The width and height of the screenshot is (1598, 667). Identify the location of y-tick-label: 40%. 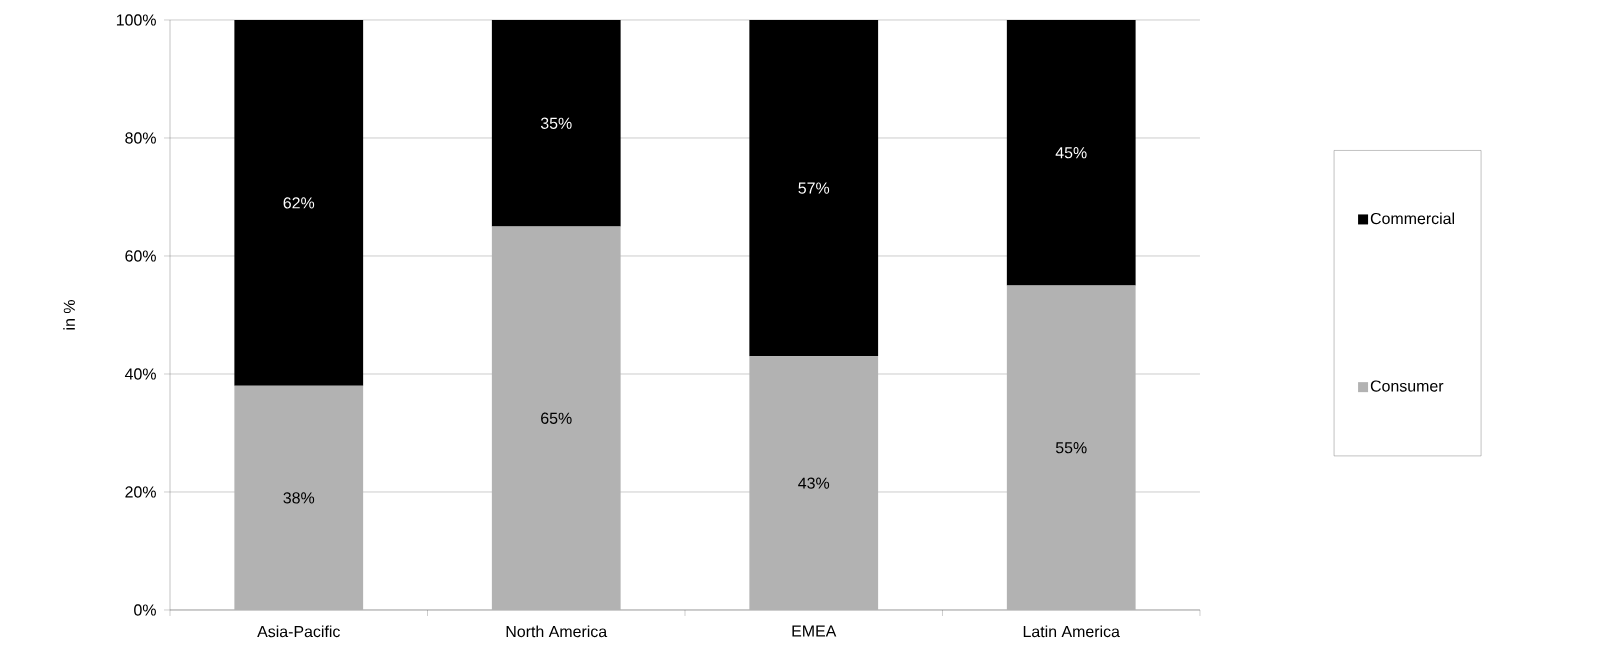
(140, 374).